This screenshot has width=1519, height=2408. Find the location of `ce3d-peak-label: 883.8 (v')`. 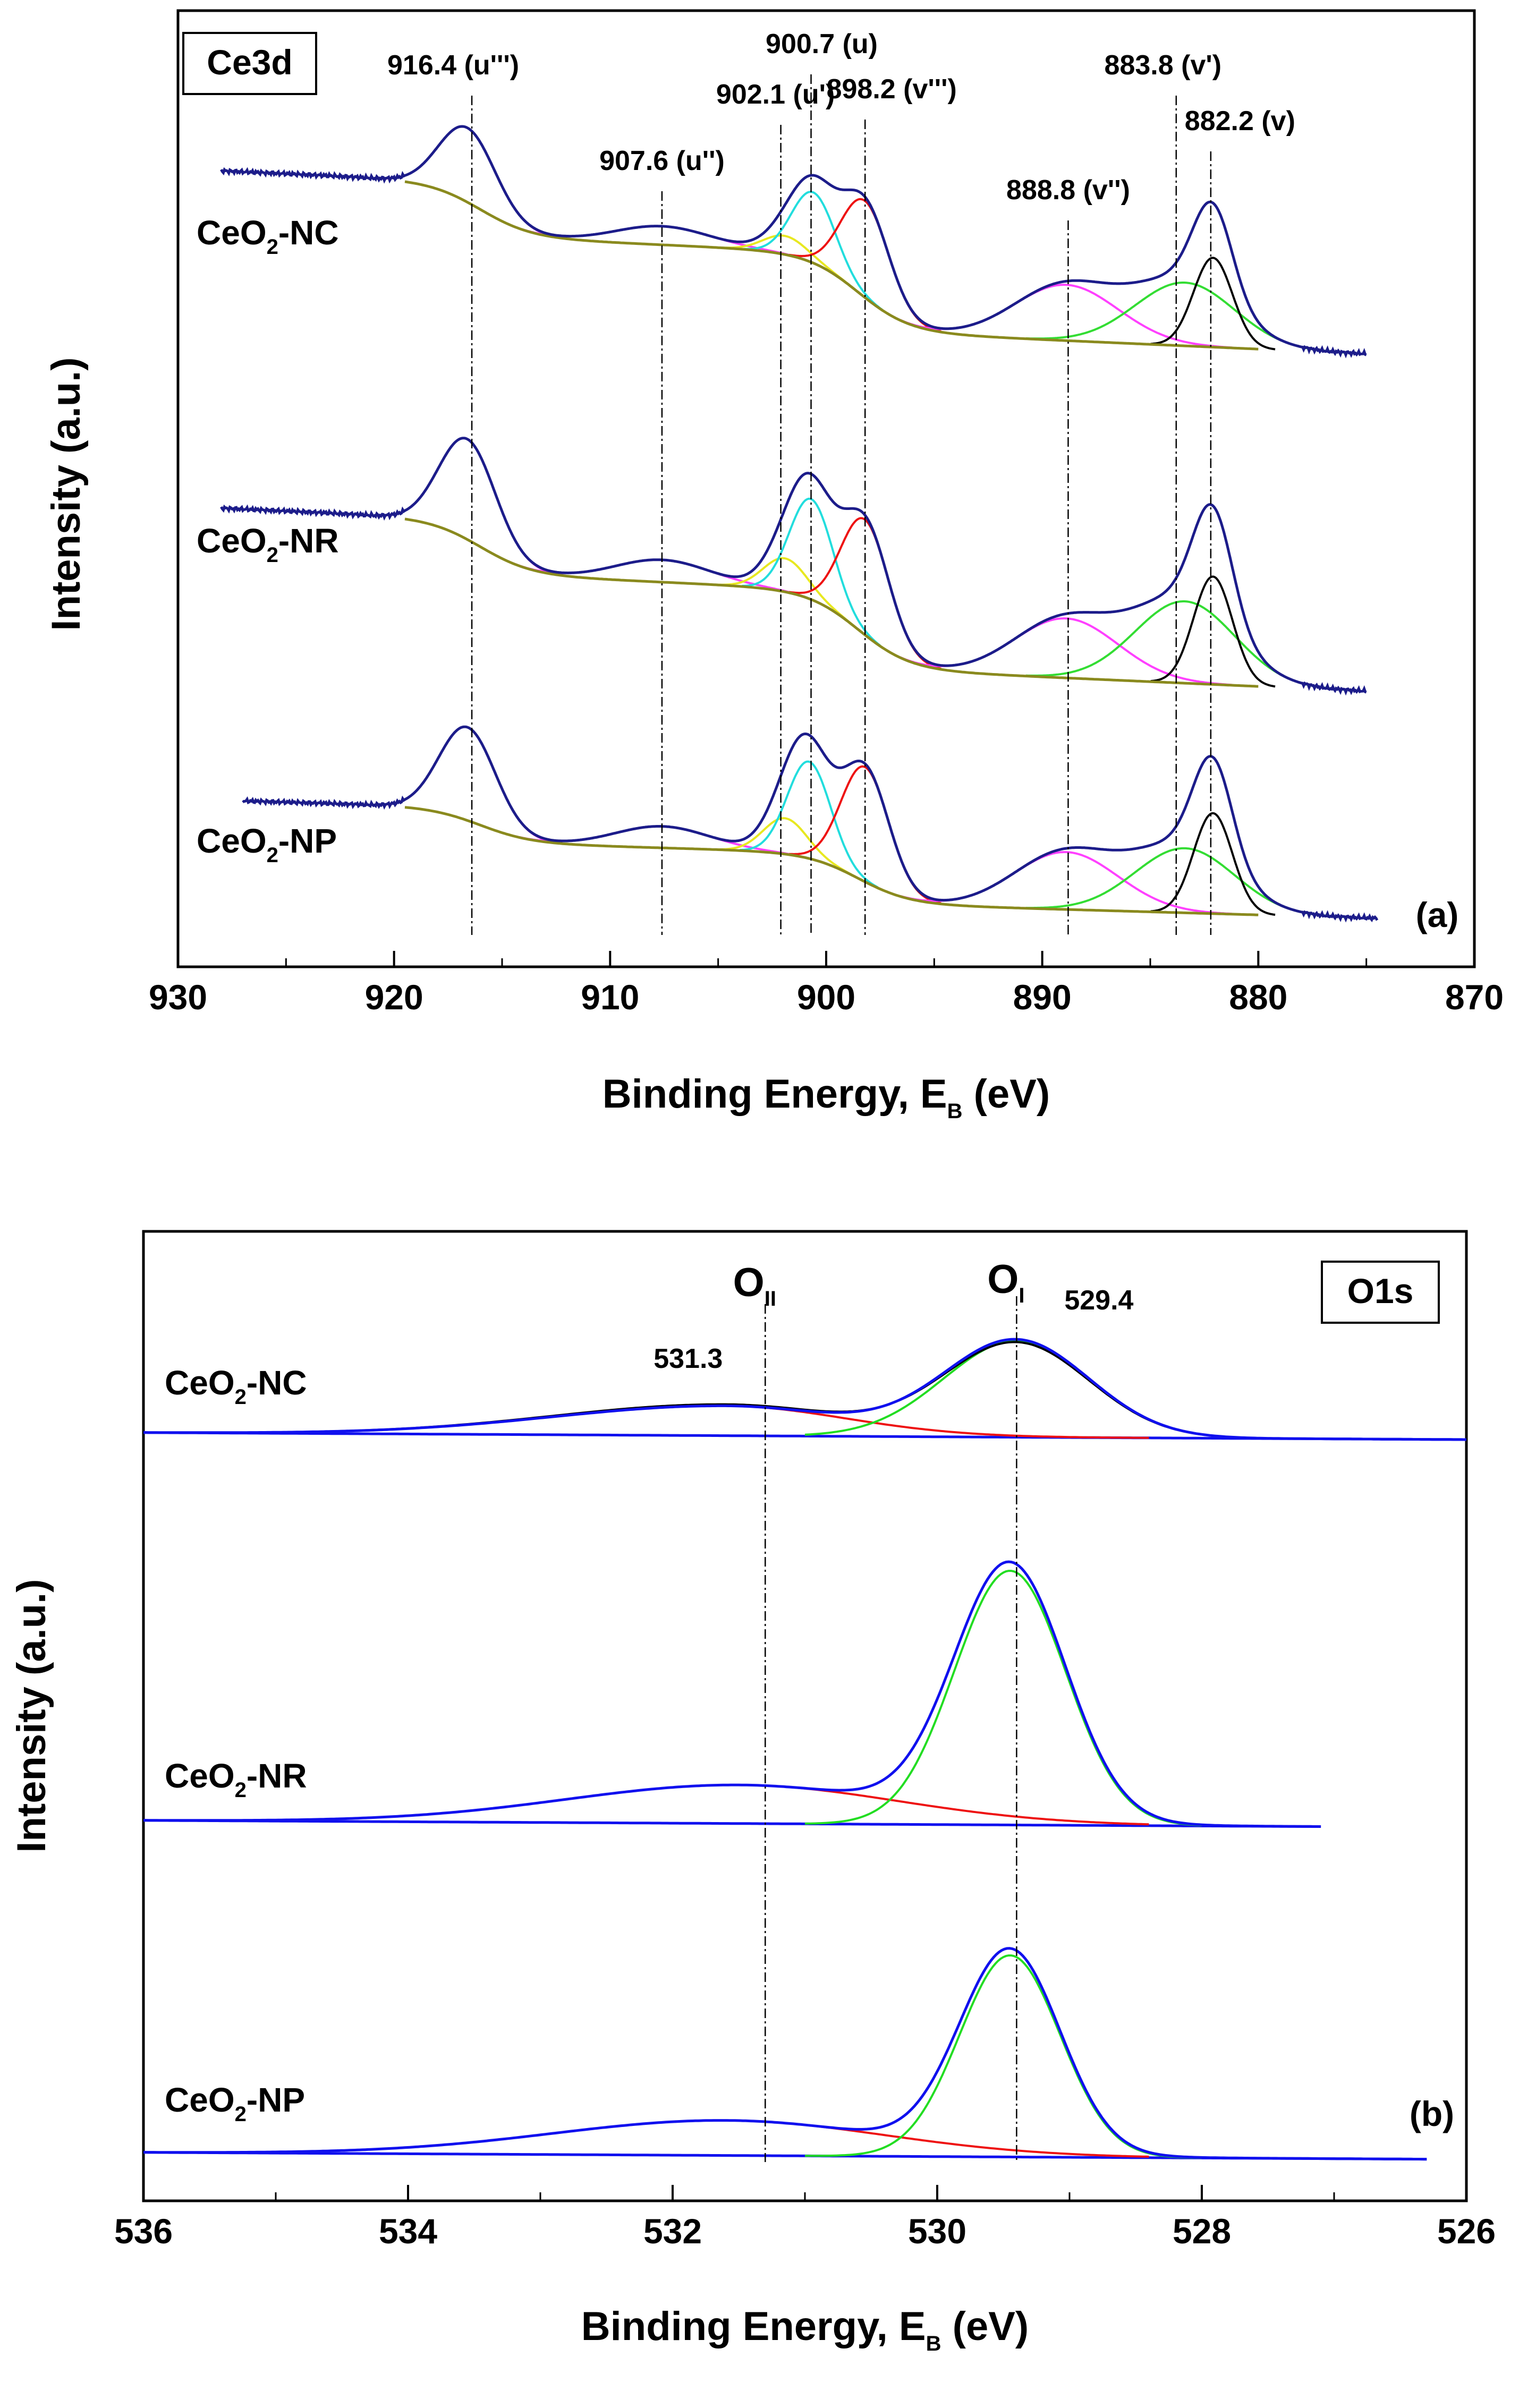

ce3d-peak-label: 883.8 (v') is located at coordinates (1163, 65).